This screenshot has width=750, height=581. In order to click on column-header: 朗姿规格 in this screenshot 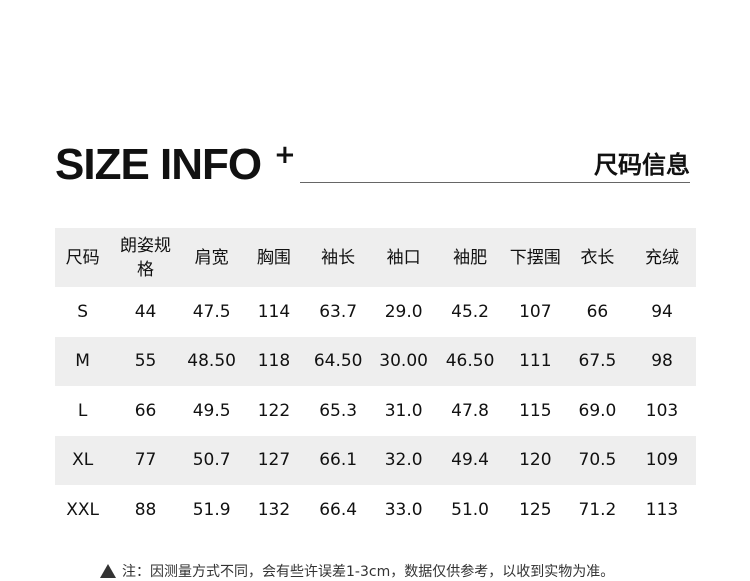, I will do `click(145, 257)`.